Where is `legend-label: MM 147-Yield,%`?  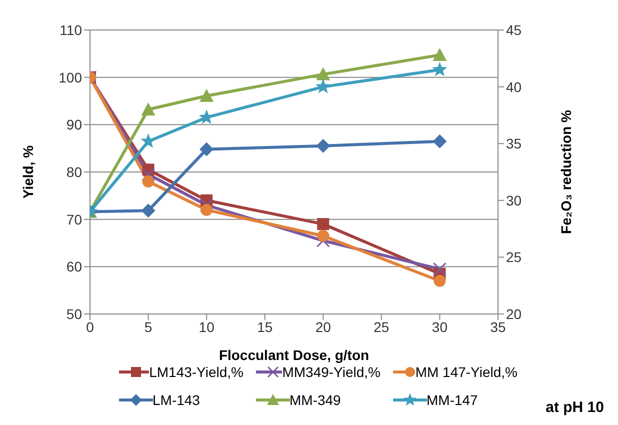
legend-label: MM 147-Yield,% is located at coordinates (466, 372).